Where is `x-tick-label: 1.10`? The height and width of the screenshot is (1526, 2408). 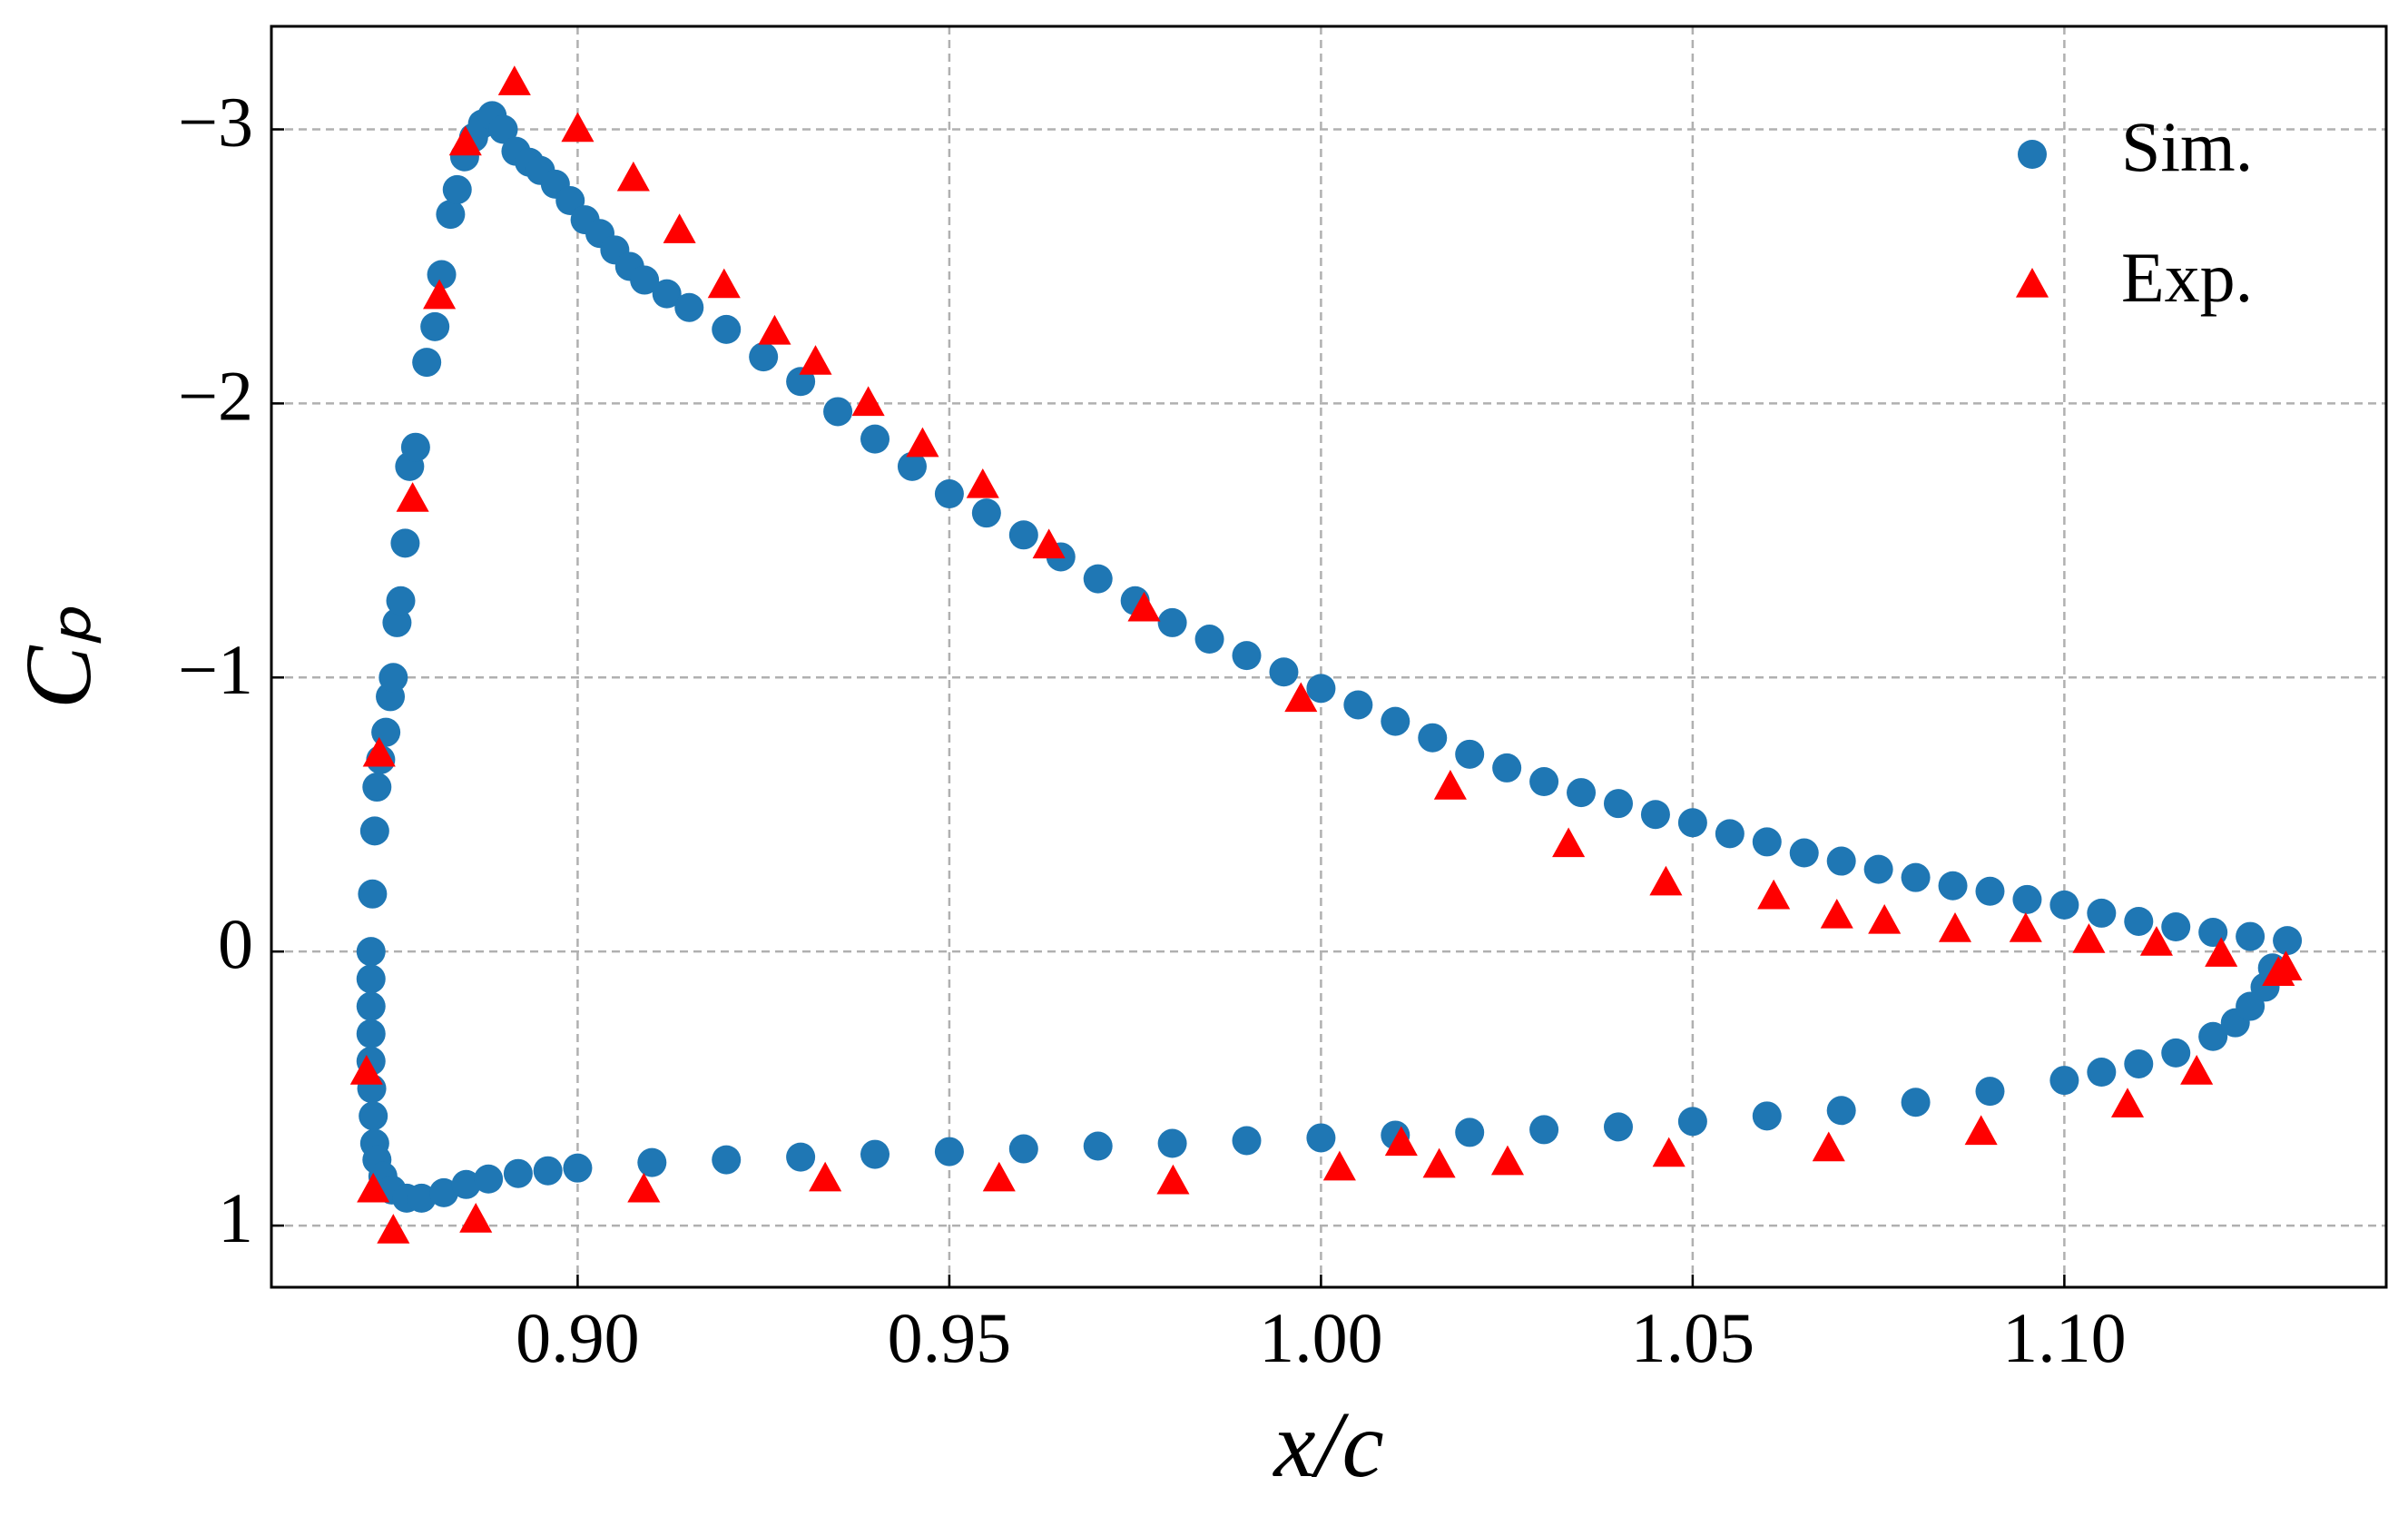
x-tick-label: 1.10 is located at coordinates (2064, 1337).